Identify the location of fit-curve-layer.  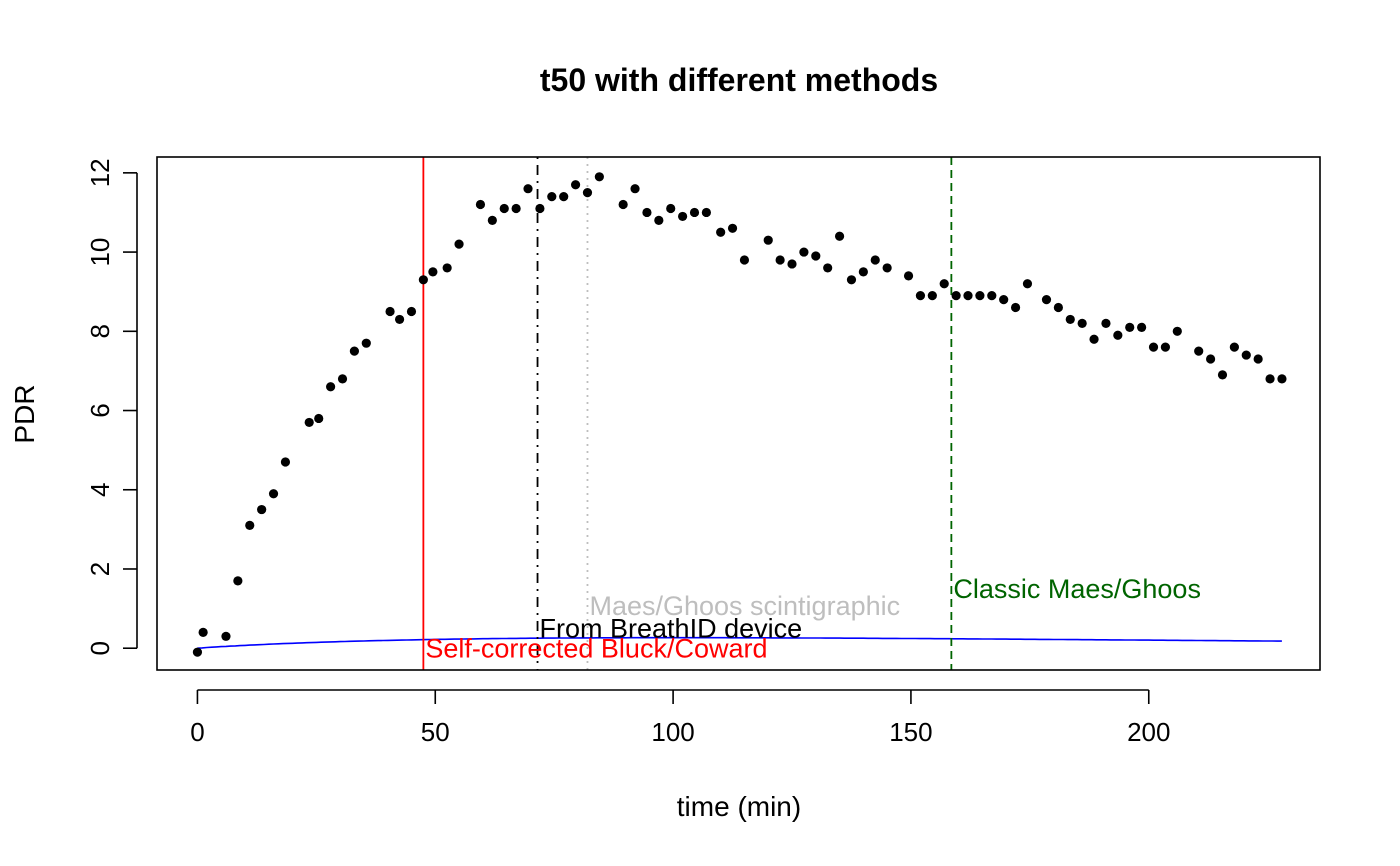
(739, 642).